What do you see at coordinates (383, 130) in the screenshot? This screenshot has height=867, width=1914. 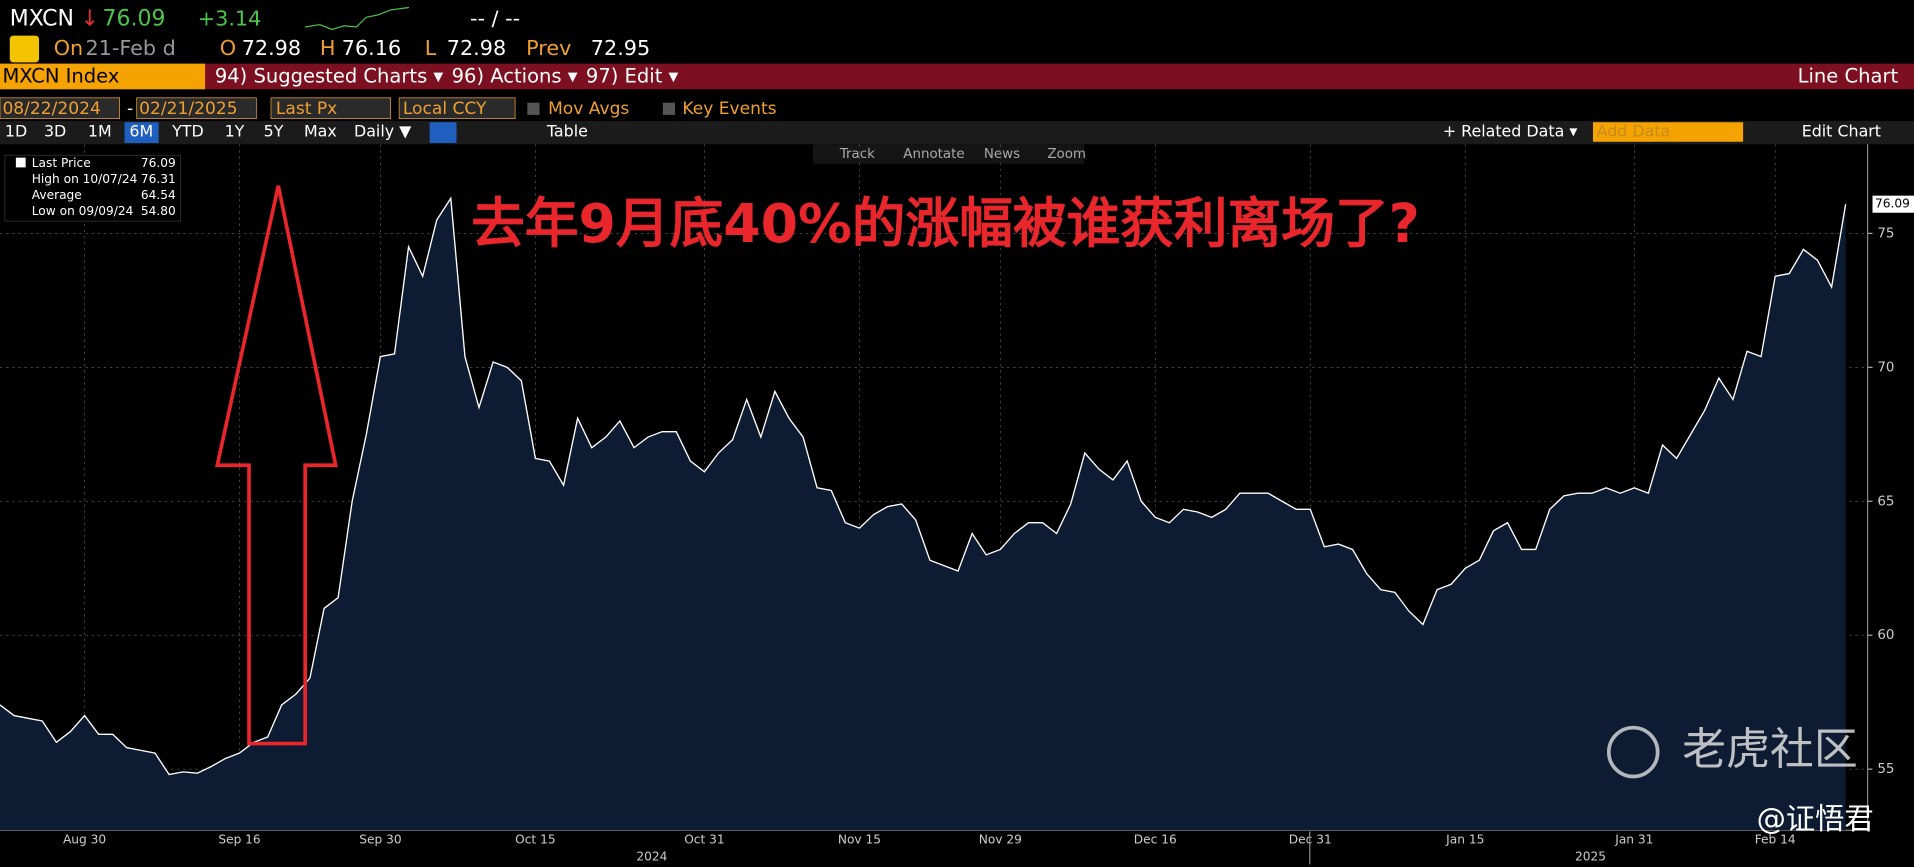 I see `frequency: Daily ▼` at bounding box center [383, 130].